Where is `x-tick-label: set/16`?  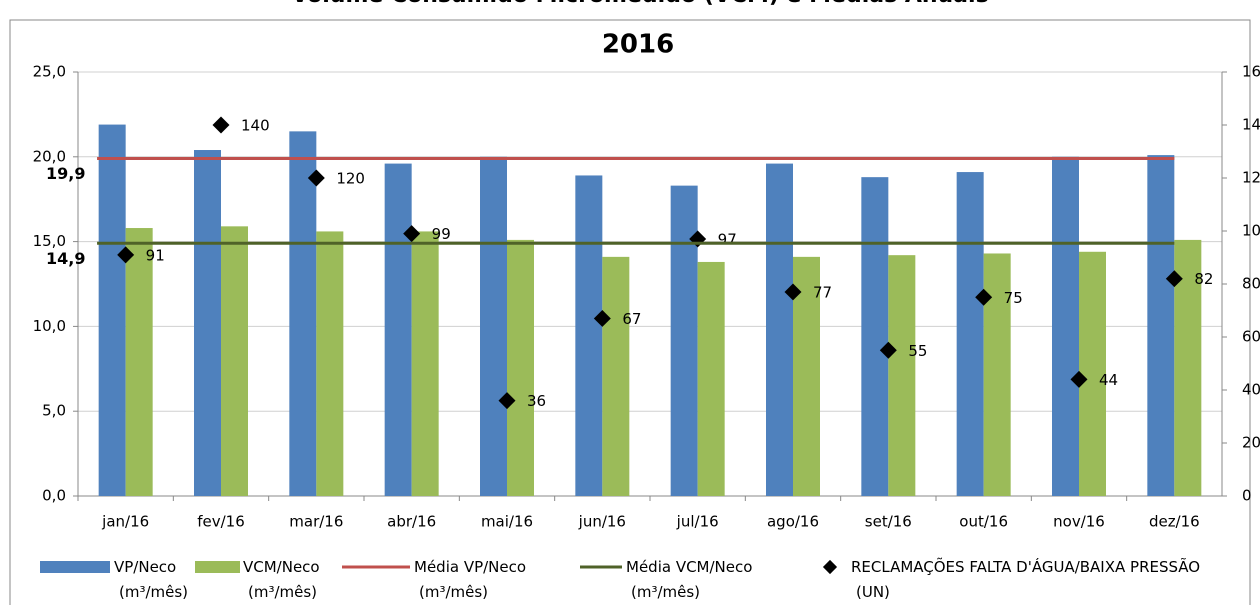
x-tick-label: set/16 is located at coordinates (888, 522).